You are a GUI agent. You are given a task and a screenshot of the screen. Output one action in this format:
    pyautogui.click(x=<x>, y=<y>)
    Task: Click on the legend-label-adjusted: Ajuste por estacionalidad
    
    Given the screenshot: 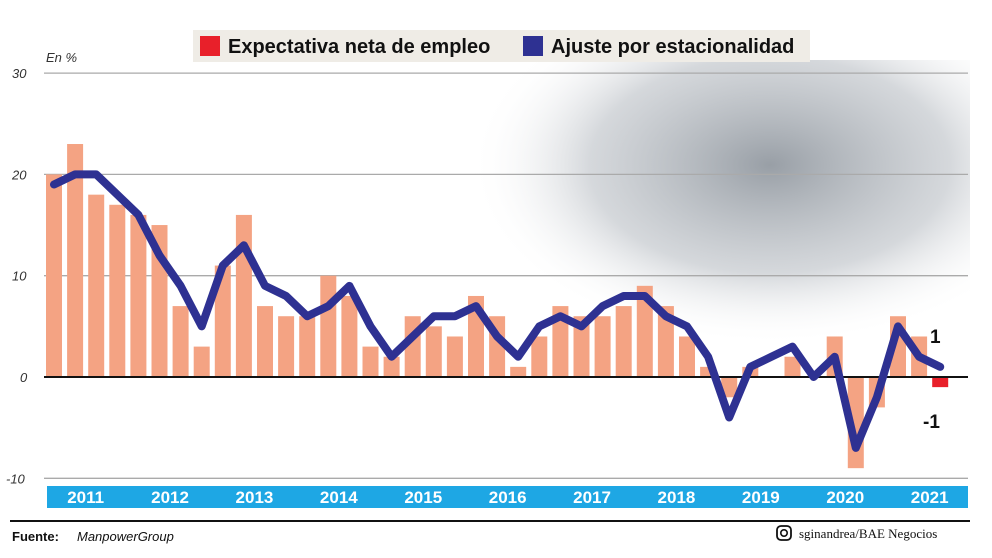 What is the action you would take?
    pyautogui.click(x=672, y=47)
    